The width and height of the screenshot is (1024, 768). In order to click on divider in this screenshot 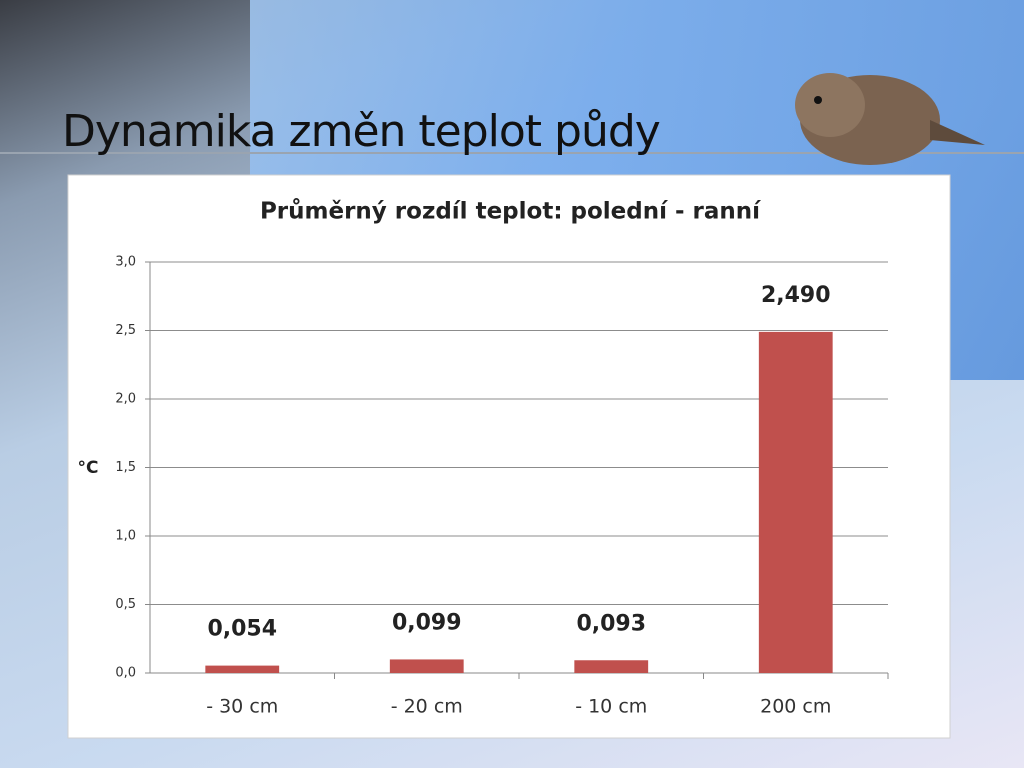, I will do `click(512, 153)`.